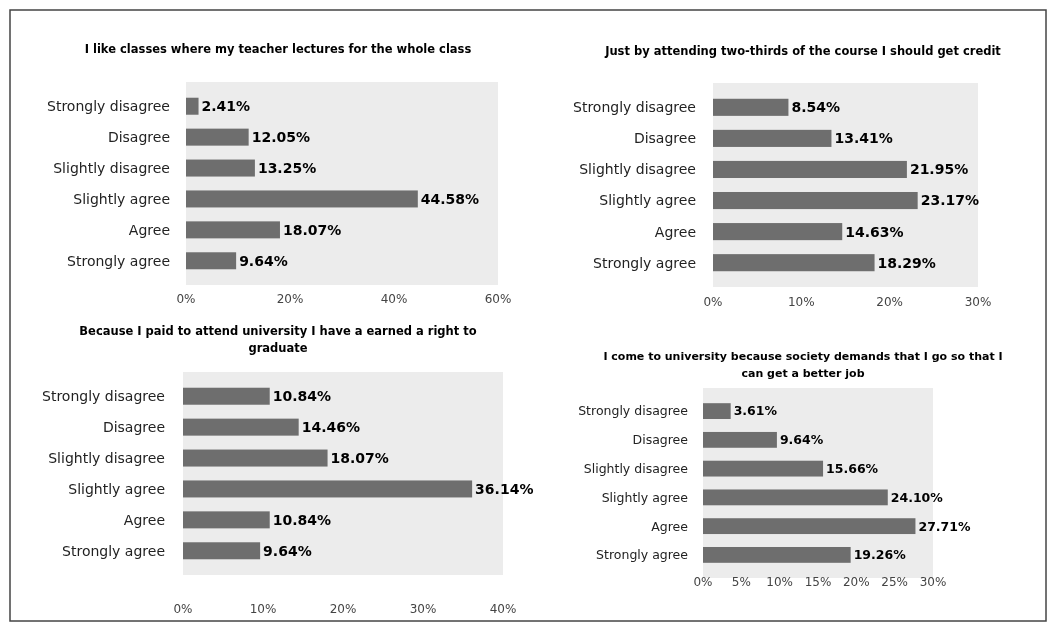  I want to click on x-tick-label: 25%, so click(894, 582).